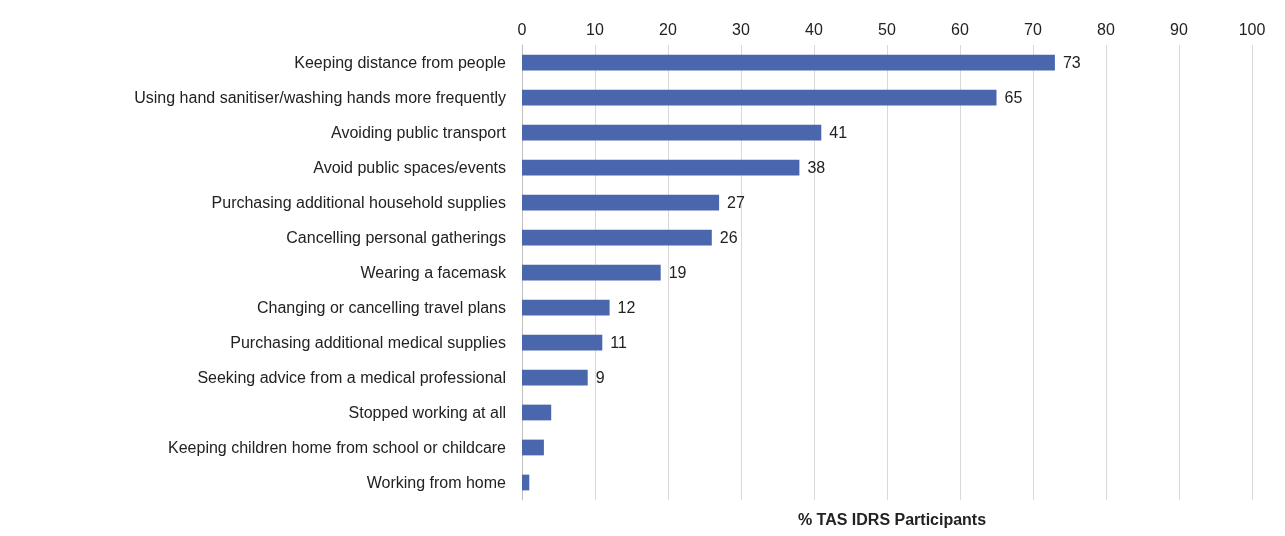 The image size is (1285, 536). What do you see at coordinates (1071, 62) in the screenshot?
I see `data-label: 73` at bounding box center [1071, 62].